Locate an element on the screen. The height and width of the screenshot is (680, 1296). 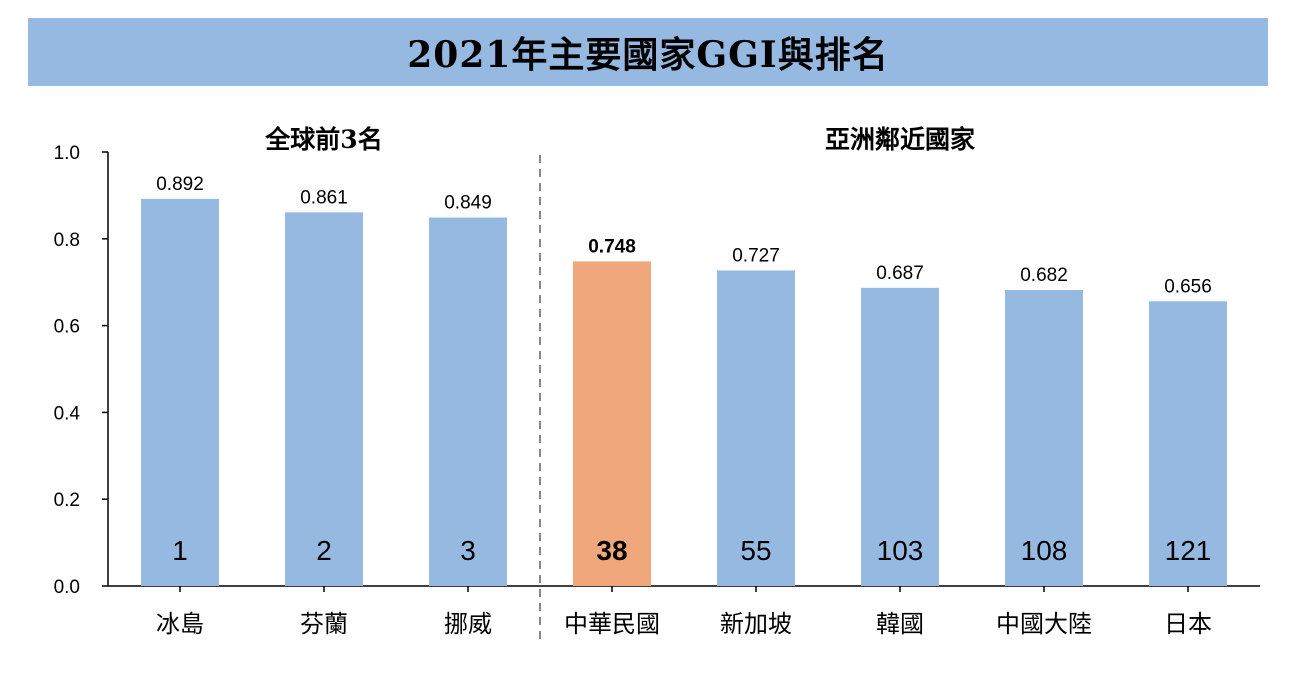
bar-value-label: 0.656 is located at coordinates (1188, 286).